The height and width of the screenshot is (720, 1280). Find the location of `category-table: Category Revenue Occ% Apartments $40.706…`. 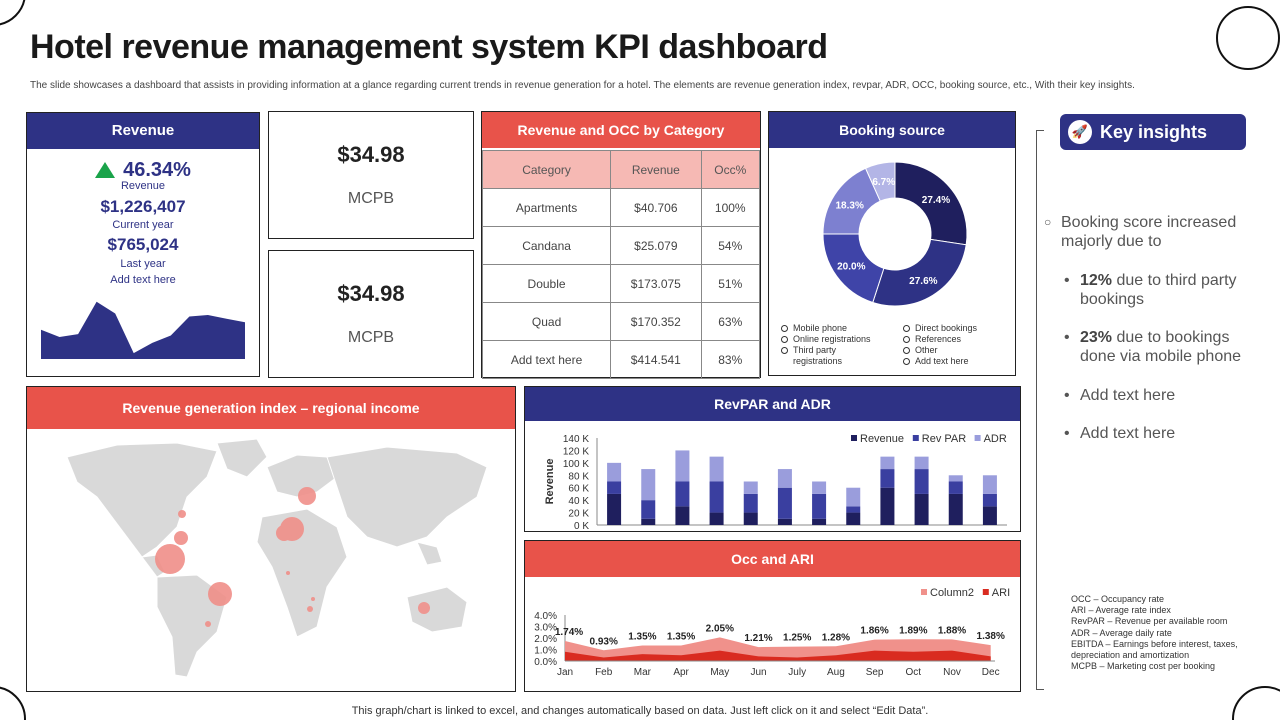

category-table: Category Revenue Occ% Apartments $40.706… is located at coordinates (621, 264).